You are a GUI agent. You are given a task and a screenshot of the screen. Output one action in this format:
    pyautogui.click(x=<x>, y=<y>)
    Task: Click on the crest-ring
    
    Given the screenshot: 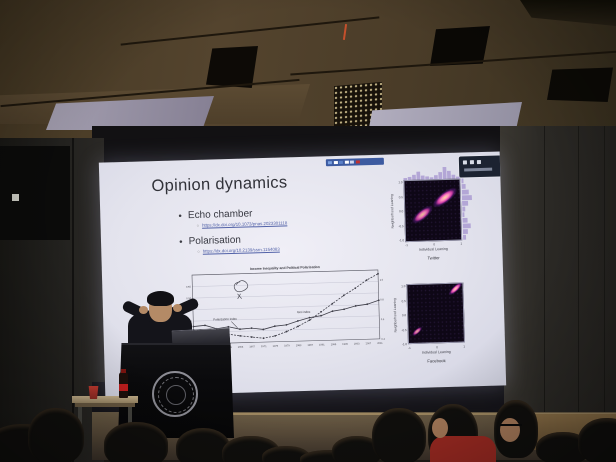 What is the action you would take?
    pyautogui.click(x=176, y=395)
    